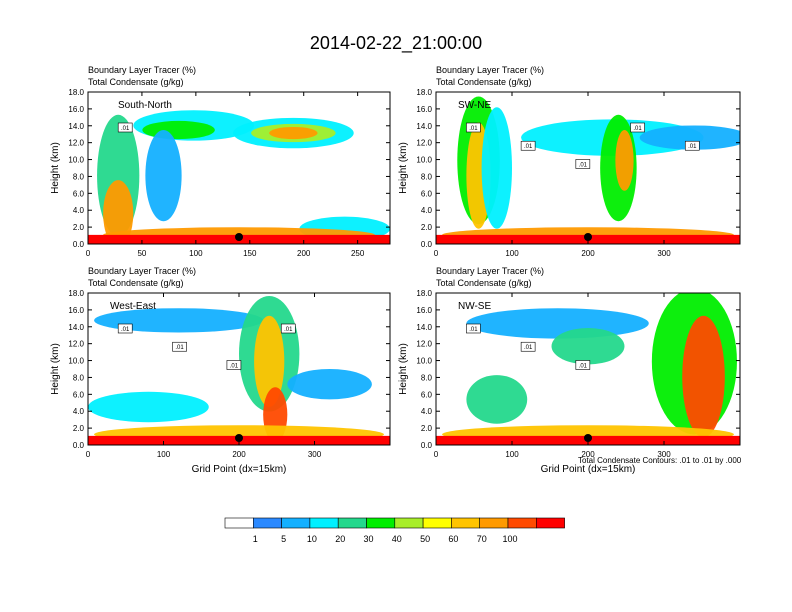 The image size is (792, 612). I want to click on x-axis-label: Grid Point (dx=15km), so click(588, 469).